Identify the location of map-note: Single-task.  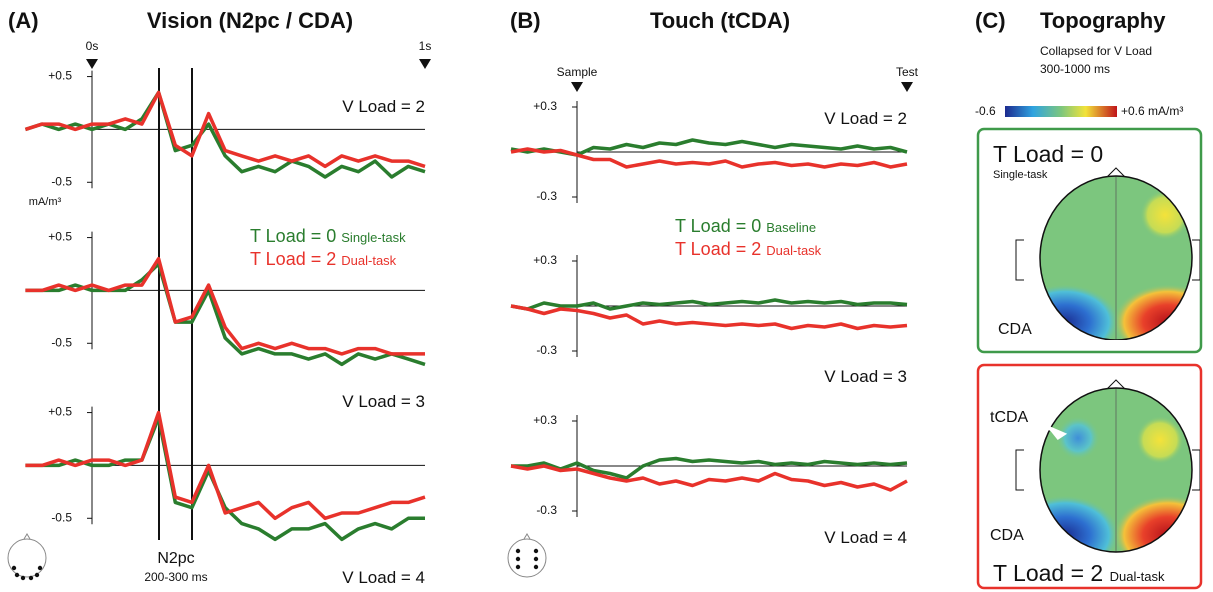
(1020, 175).